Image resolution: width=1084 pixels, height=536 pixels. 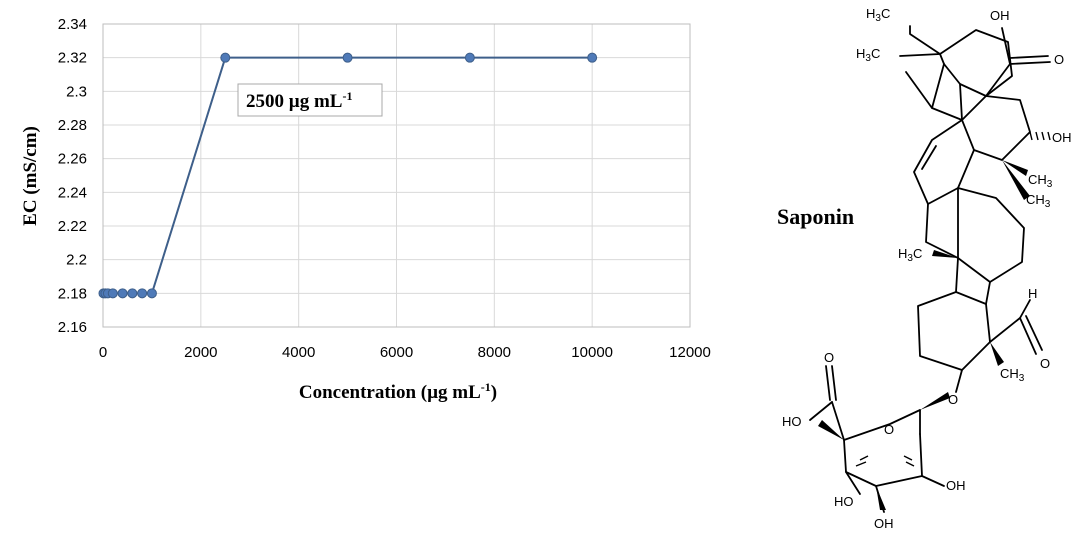 What do you see at coordinates (72, 24) in the screenshot?
I see `y-tick-label: 2.34` at bounding box center [72, 24].